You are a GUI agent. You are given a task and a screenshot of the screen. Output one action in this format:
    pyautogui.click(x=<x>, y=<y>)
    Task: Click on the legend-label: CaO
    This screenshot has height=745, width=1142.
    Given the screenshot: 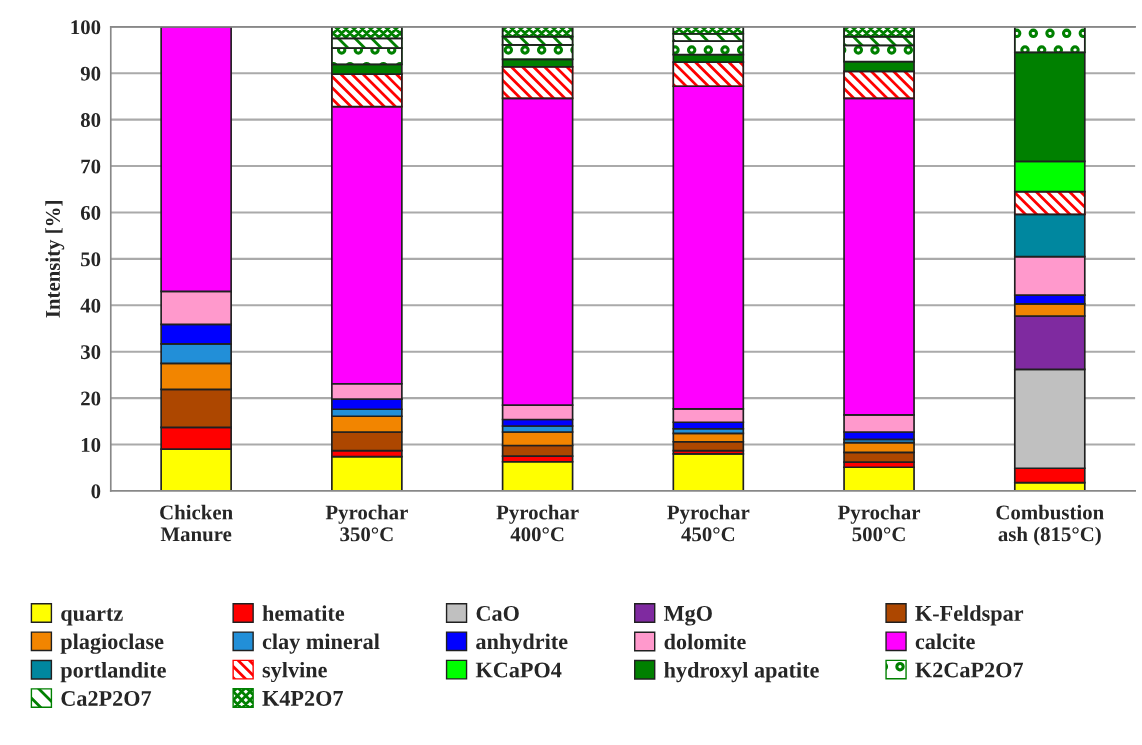 What is the action you would take?
    pyautogui.click(x=497, y=613)
    